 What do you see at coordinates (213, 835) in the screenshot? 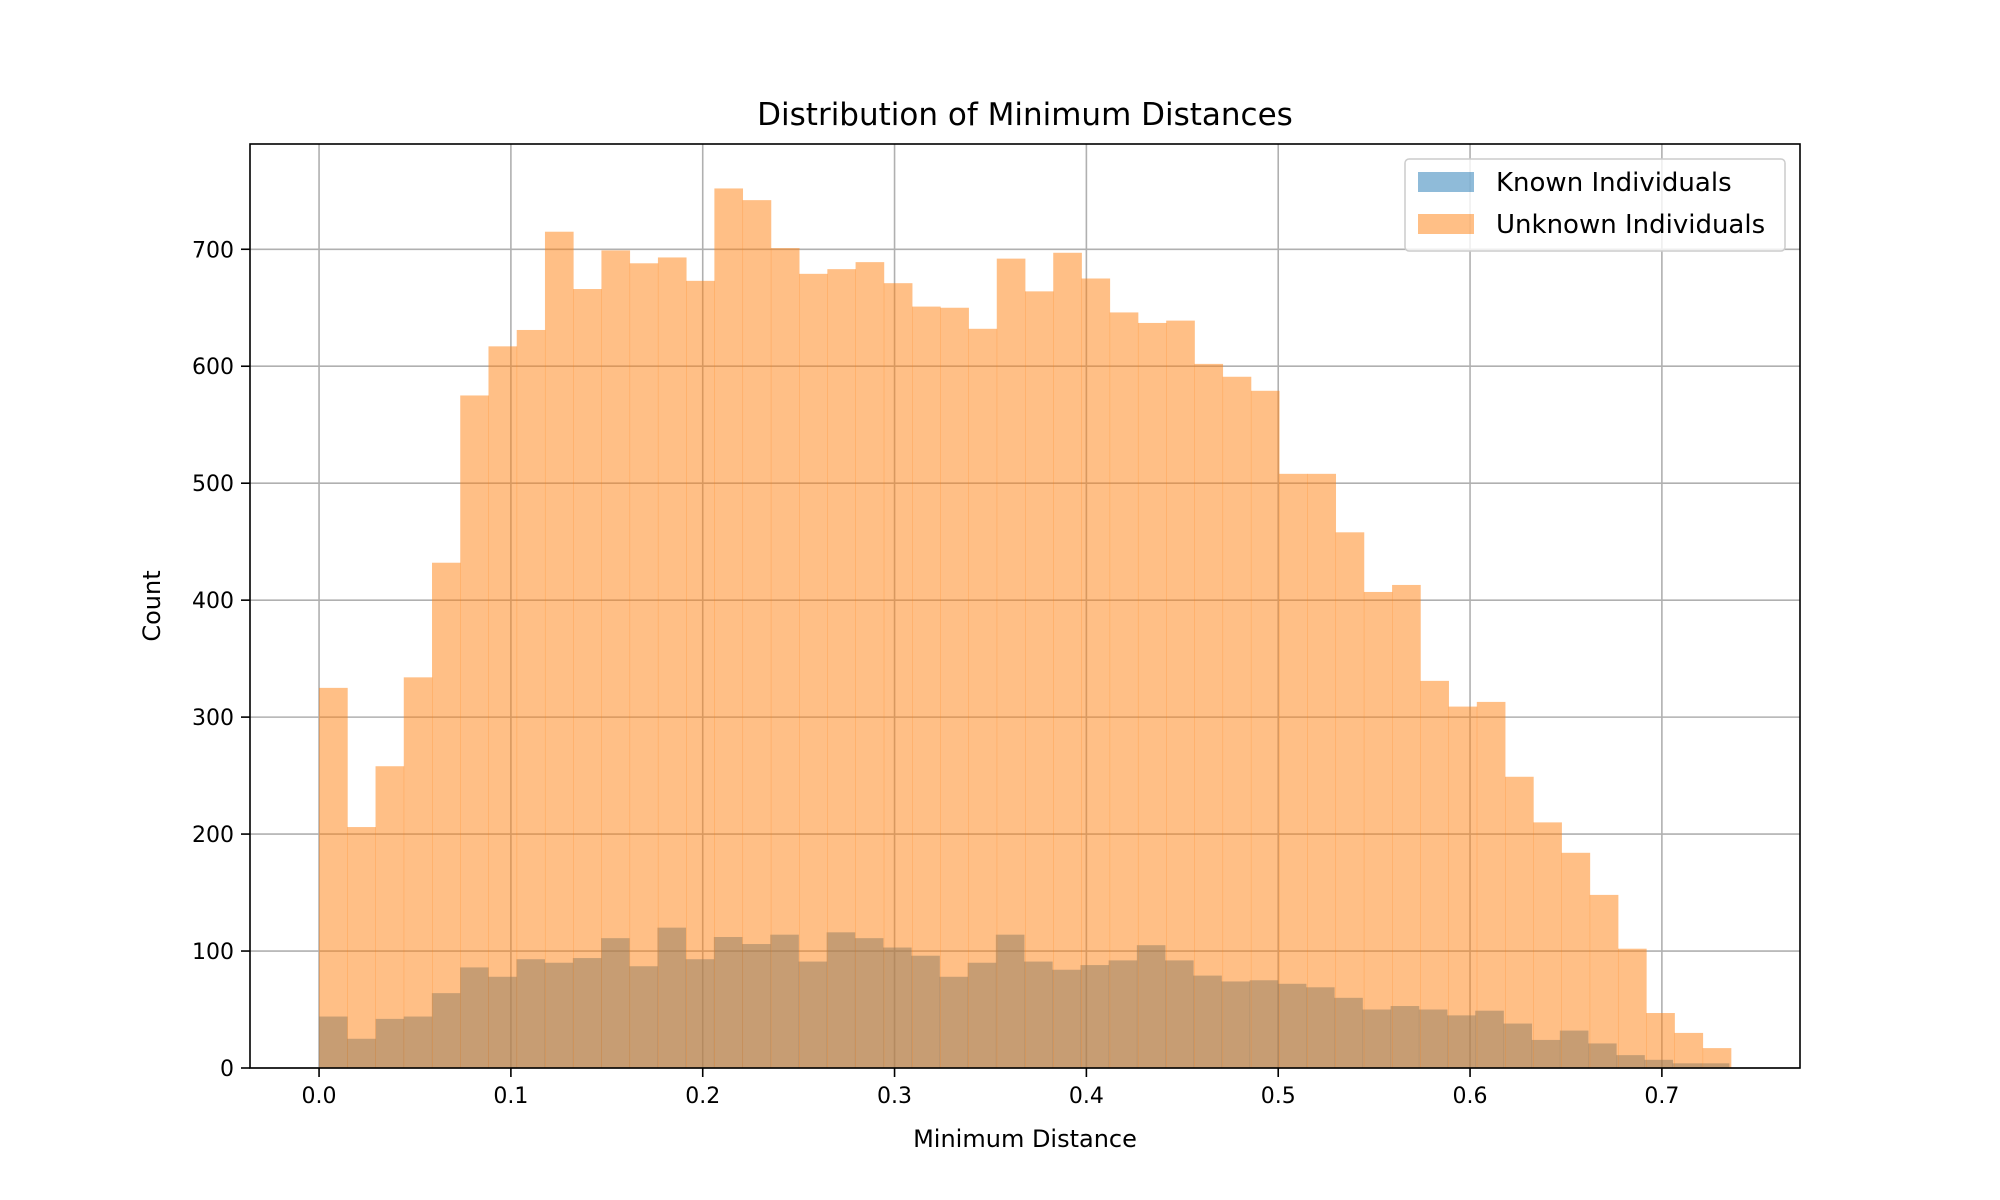
I see `y-tick-label: 200` at bounding box center [213, 835].